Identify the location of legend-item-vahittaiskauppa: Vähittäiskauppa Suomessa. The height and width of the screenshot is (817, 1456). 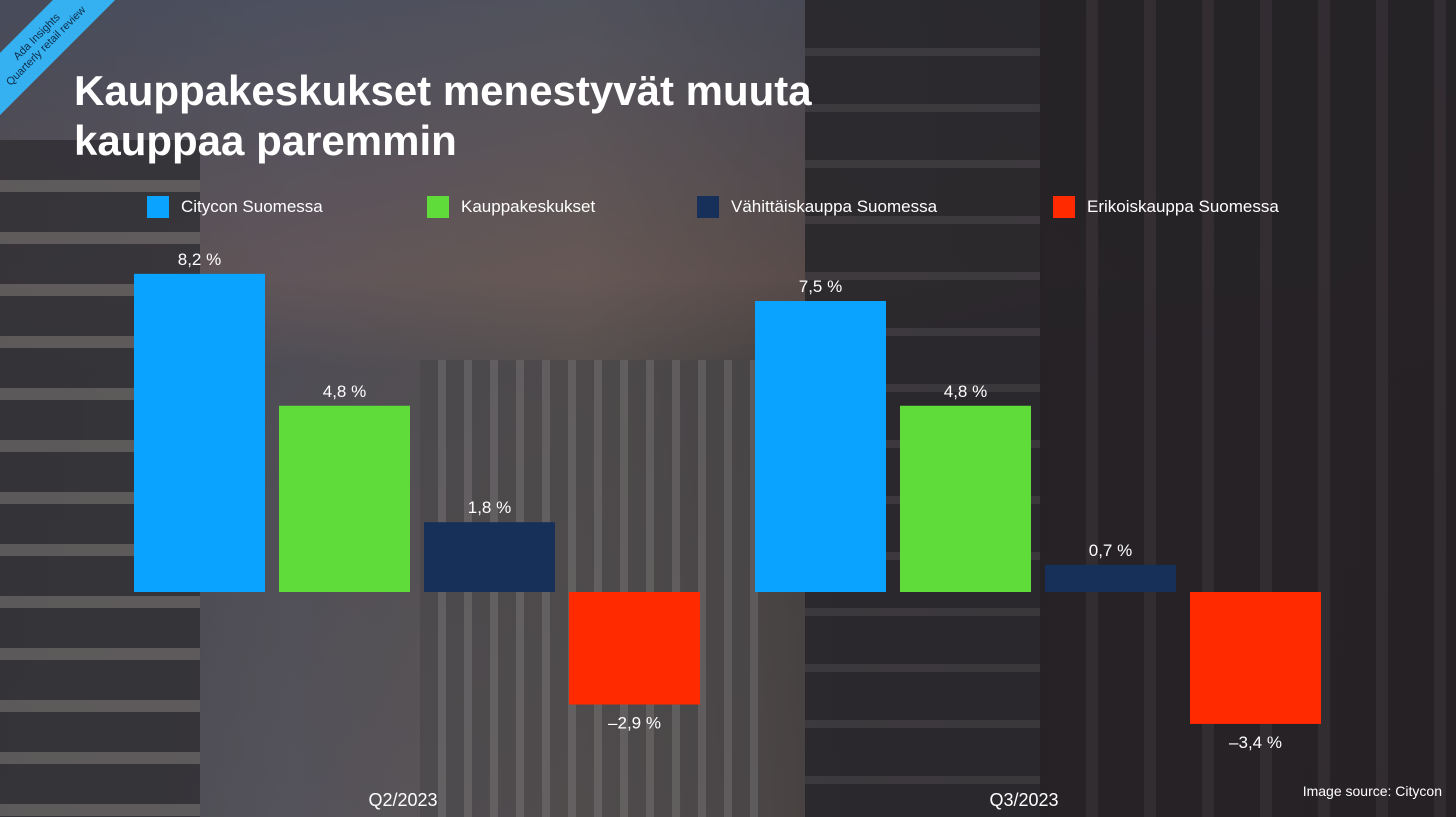
(817, 207).